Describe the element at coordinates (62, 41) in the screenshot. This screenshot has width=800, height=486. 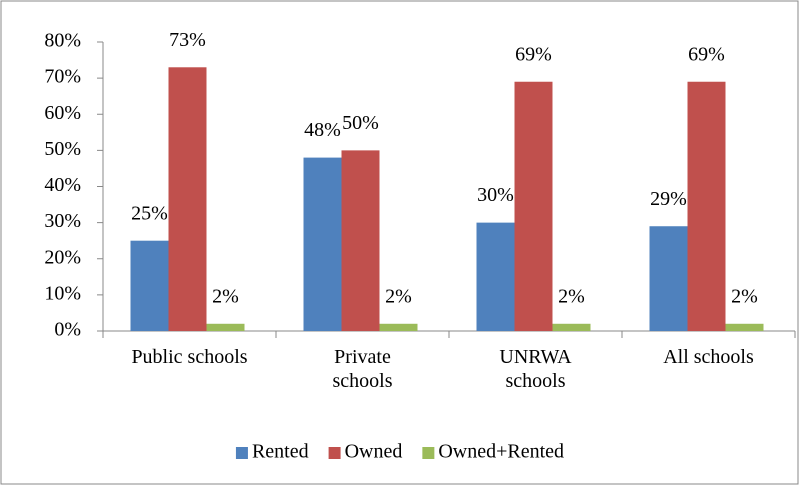
I see `y-tick-label: 80%` at that location.